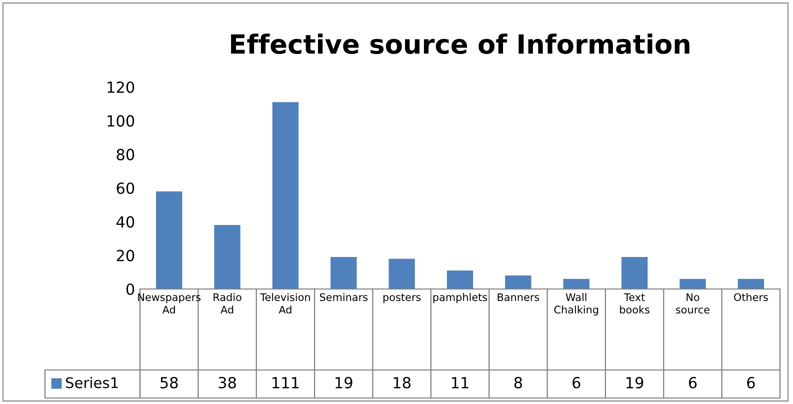 The height and width of the screenshot is (404, 793). I want to click on x-tick-label: Newspapers Ad, so click(169, 303).